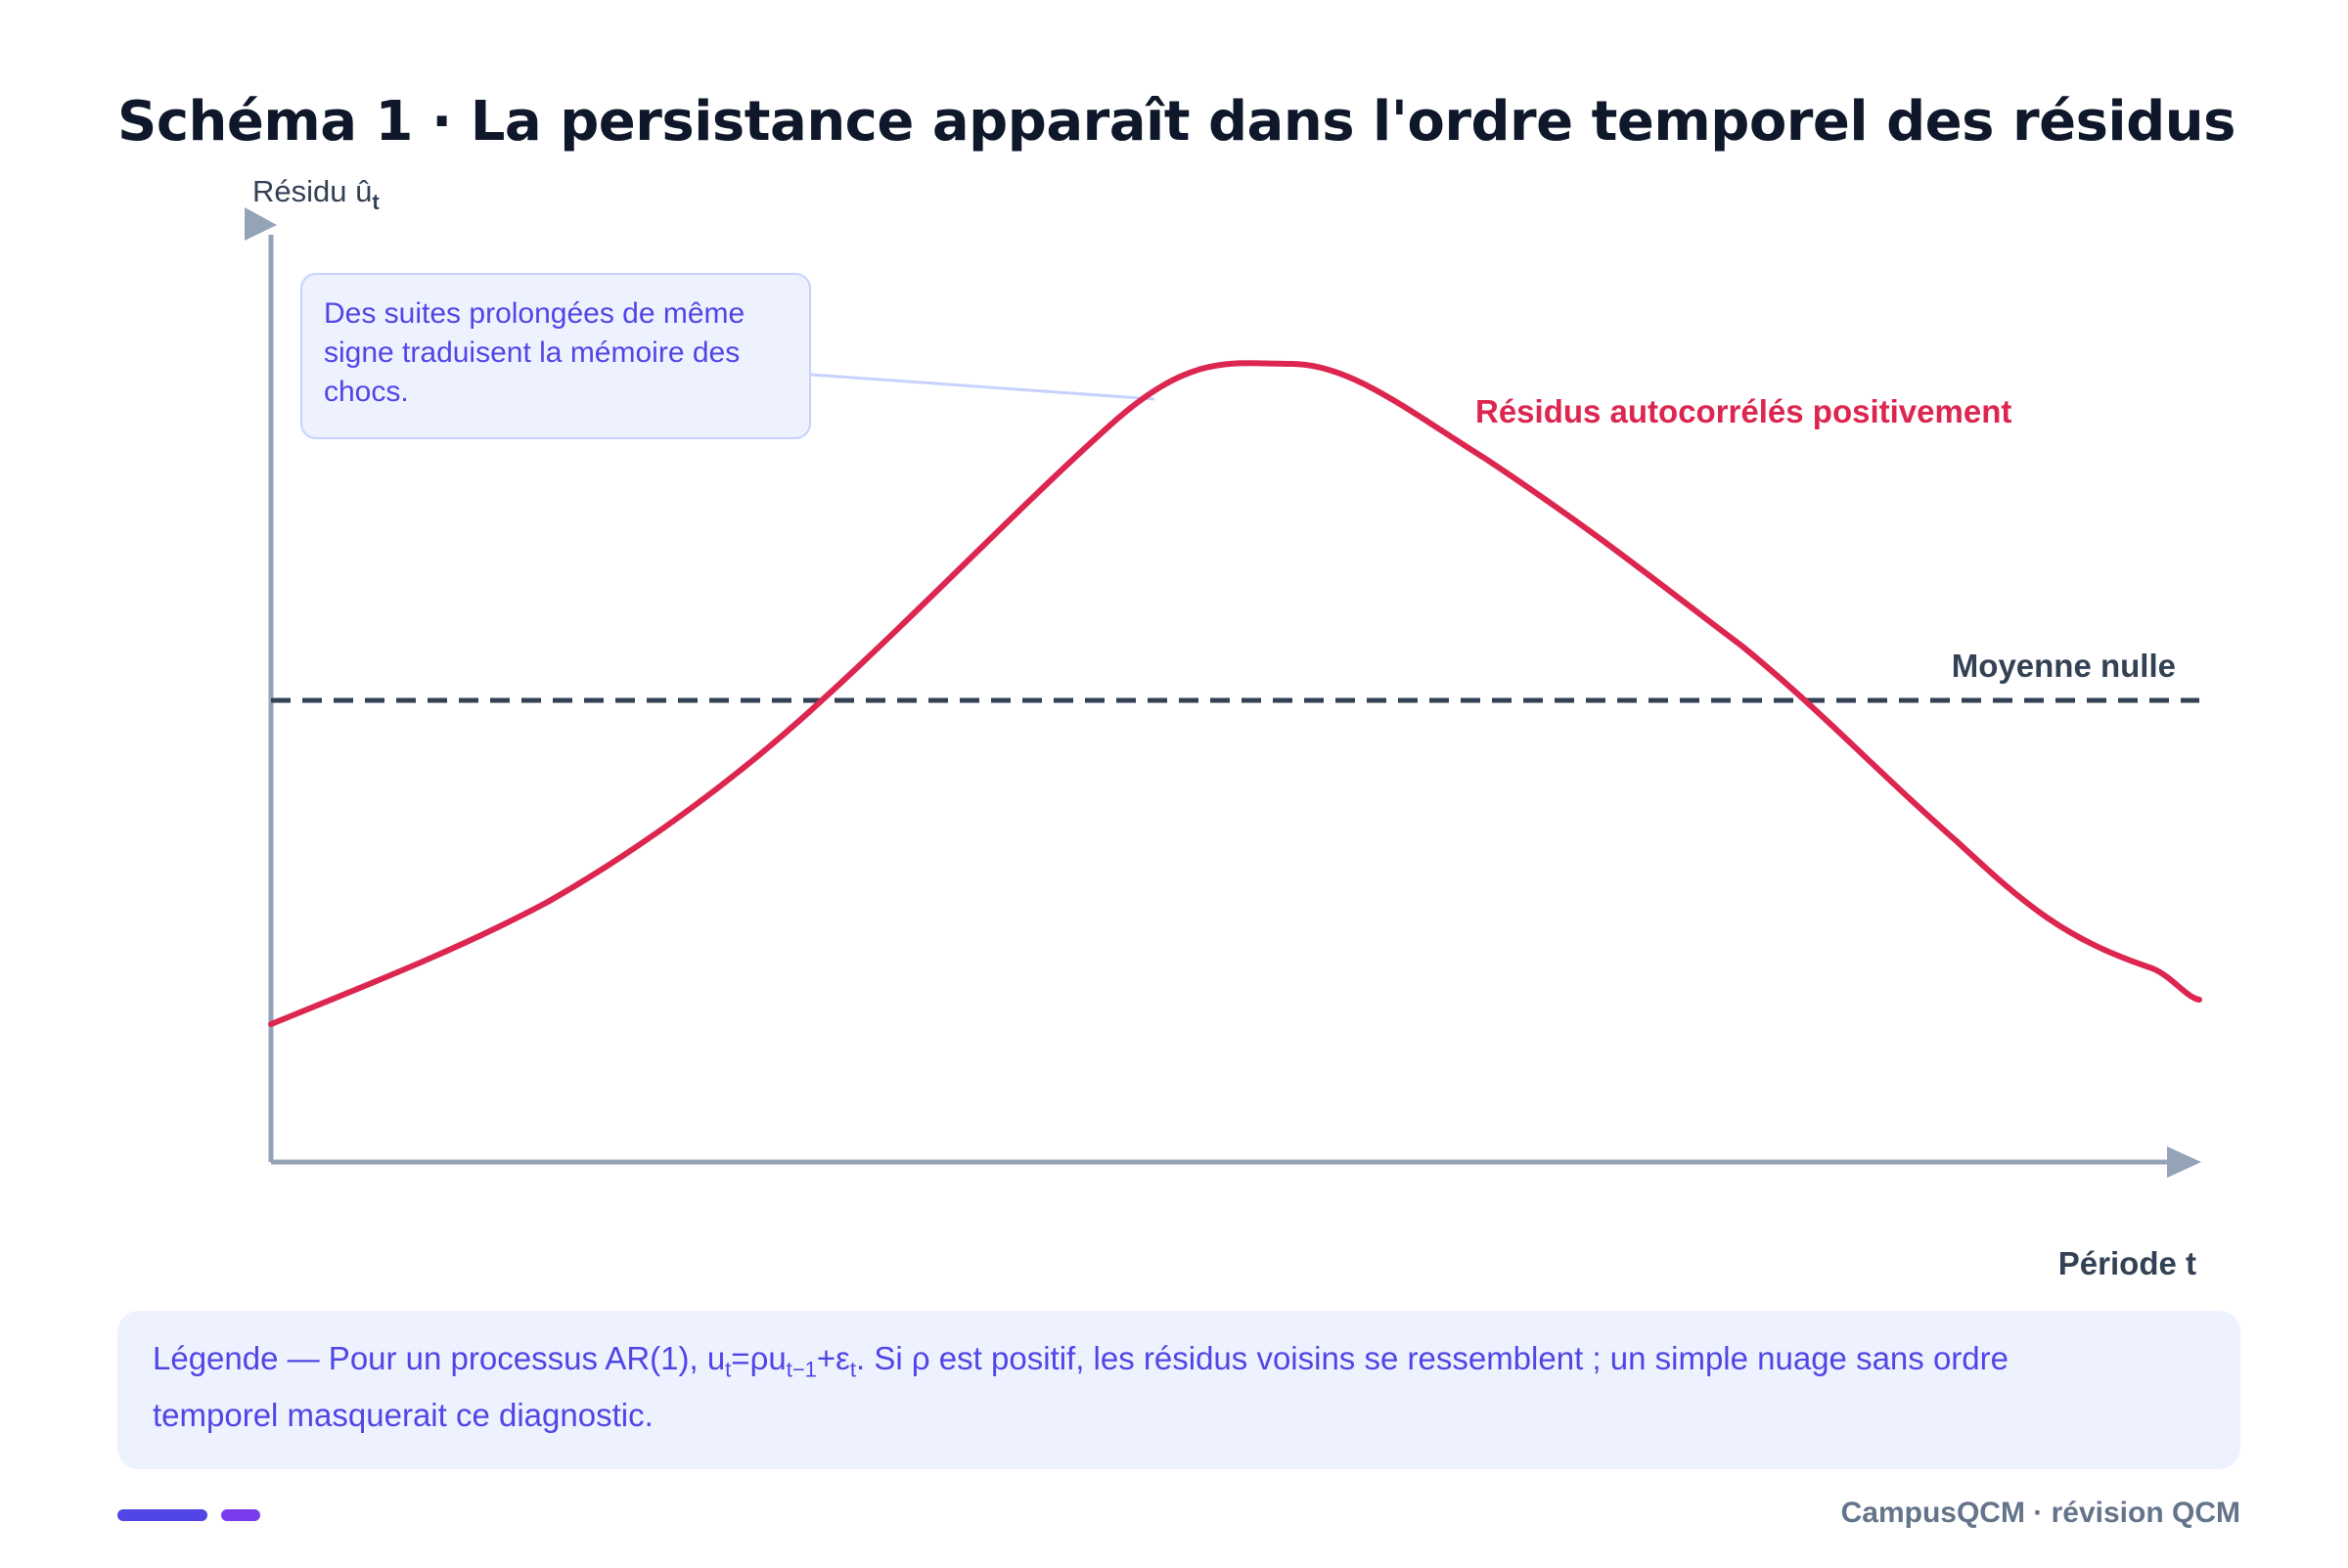 The height and width of the screenshot is (1568, 2348). Describe the element at coordinates (982, 387) in the screenshot. I see `callout-leader` at that location.